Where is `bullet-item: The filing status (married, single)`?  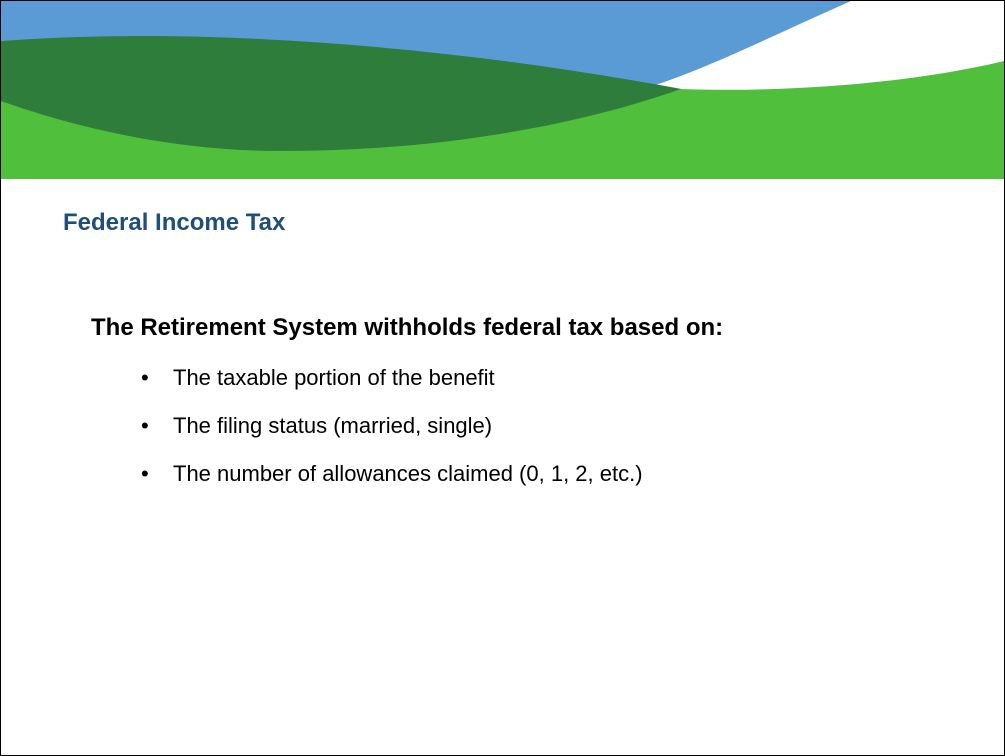 bullet-item: The filing status (married, single) is located at coordinates (392, 435).